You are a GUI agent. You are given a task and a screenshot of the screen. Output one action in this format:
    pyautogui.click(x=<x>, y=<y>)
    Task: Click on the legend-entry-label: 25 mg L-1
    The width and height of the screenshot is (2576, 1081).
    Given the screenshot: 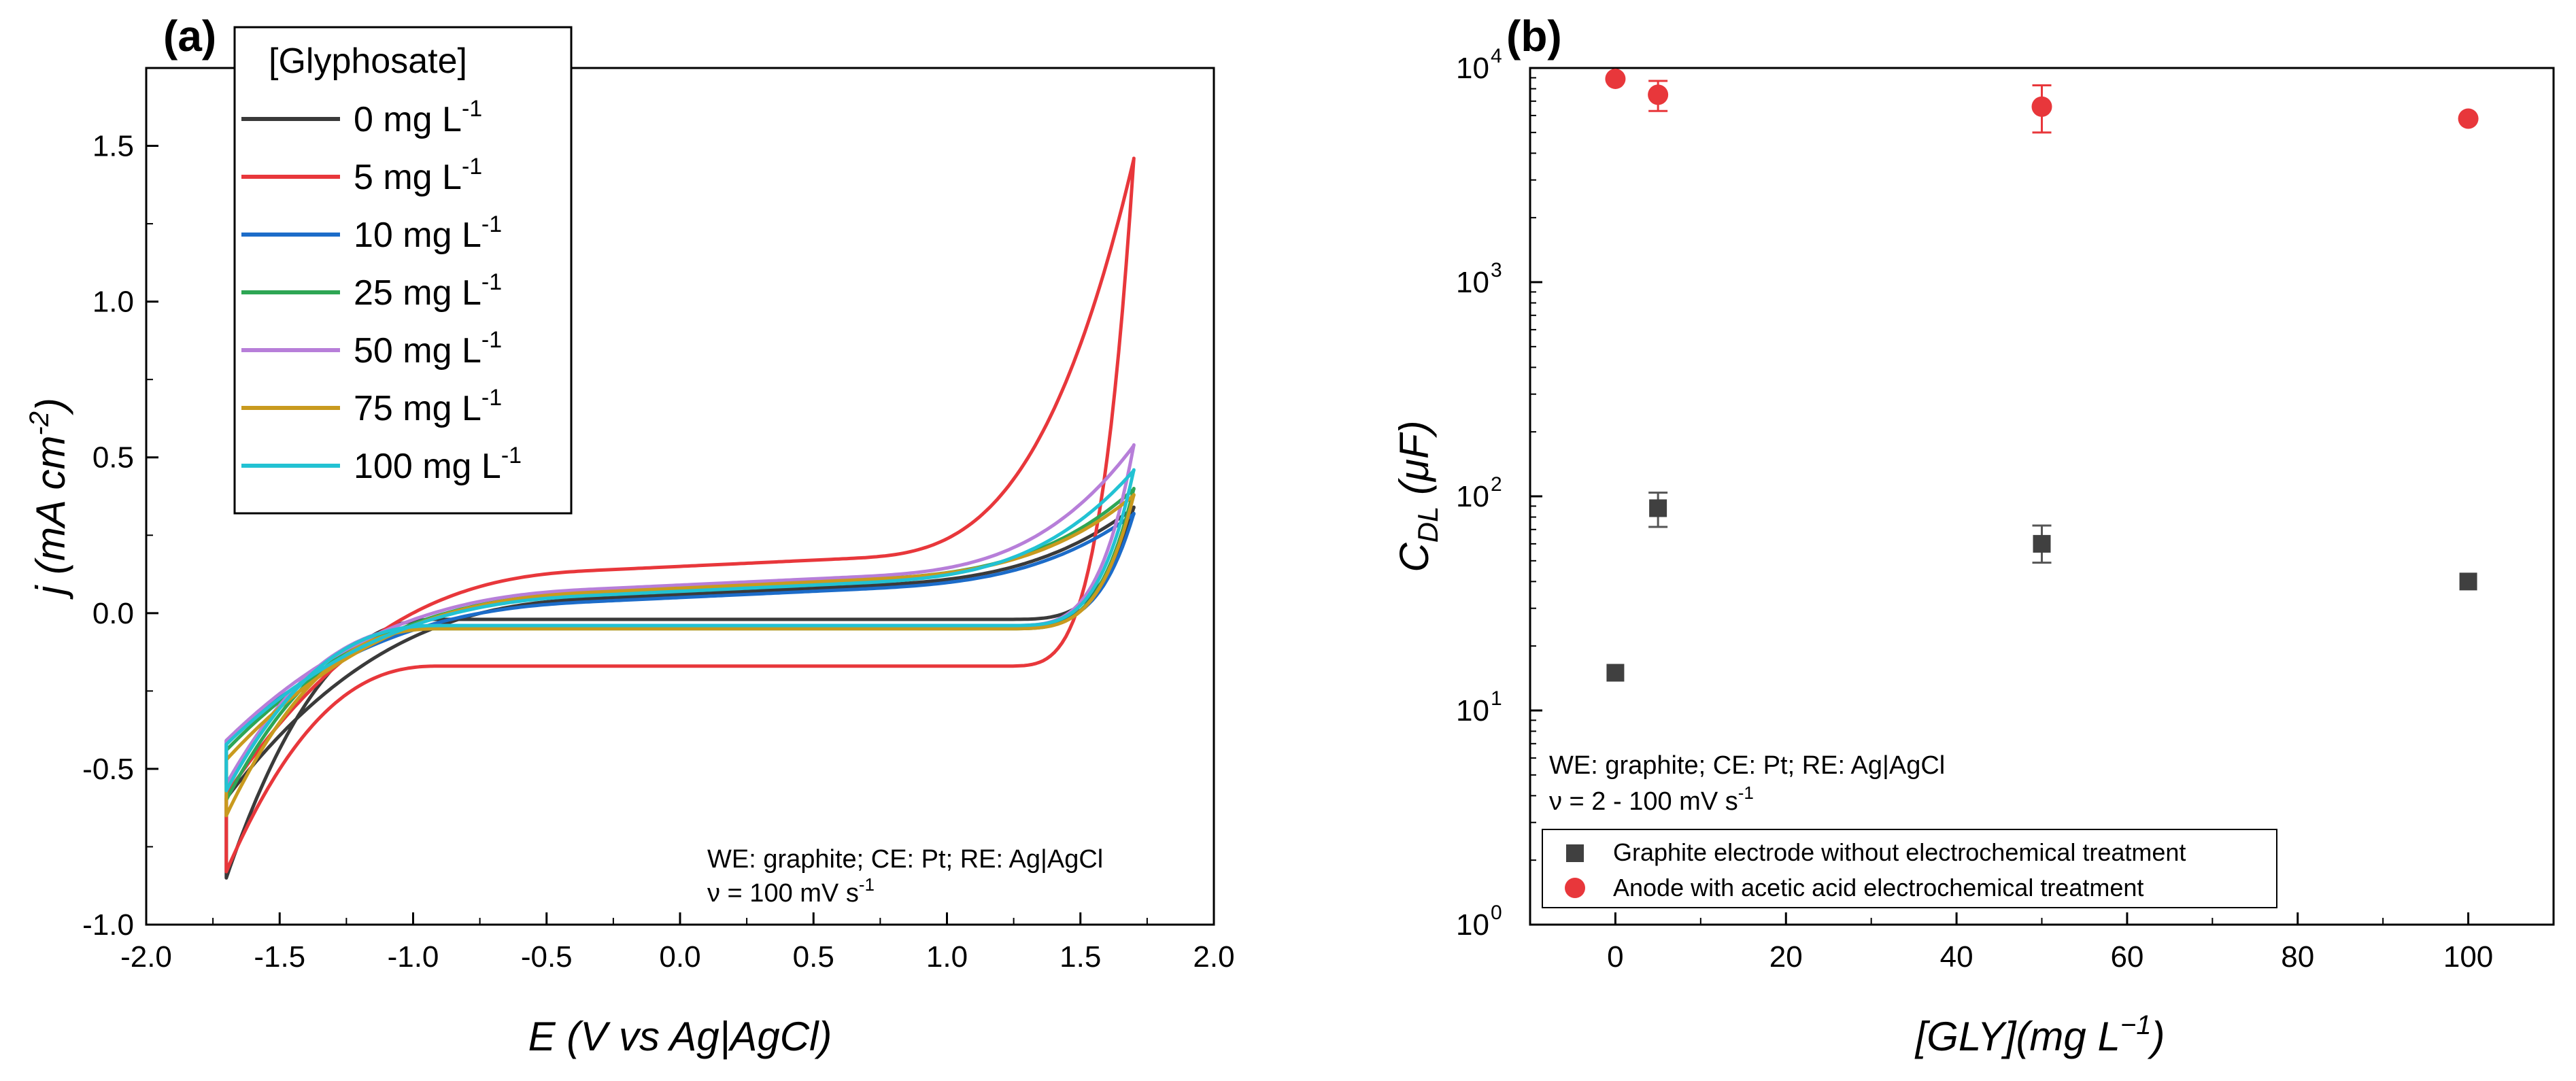 What is the action you would take?
    pyautogui.click(x=428, y=291)
    